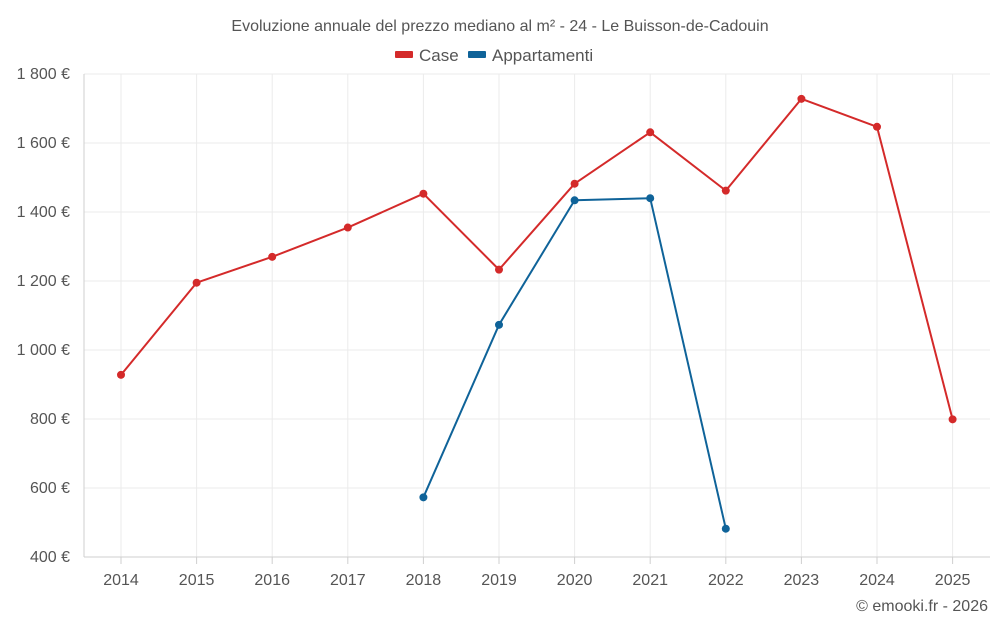 The width and height of the screenshot is (1000, 625). Describe the element at coordinates (272, 256) in the screenshot. I see `data-point-case-2016` at that location.